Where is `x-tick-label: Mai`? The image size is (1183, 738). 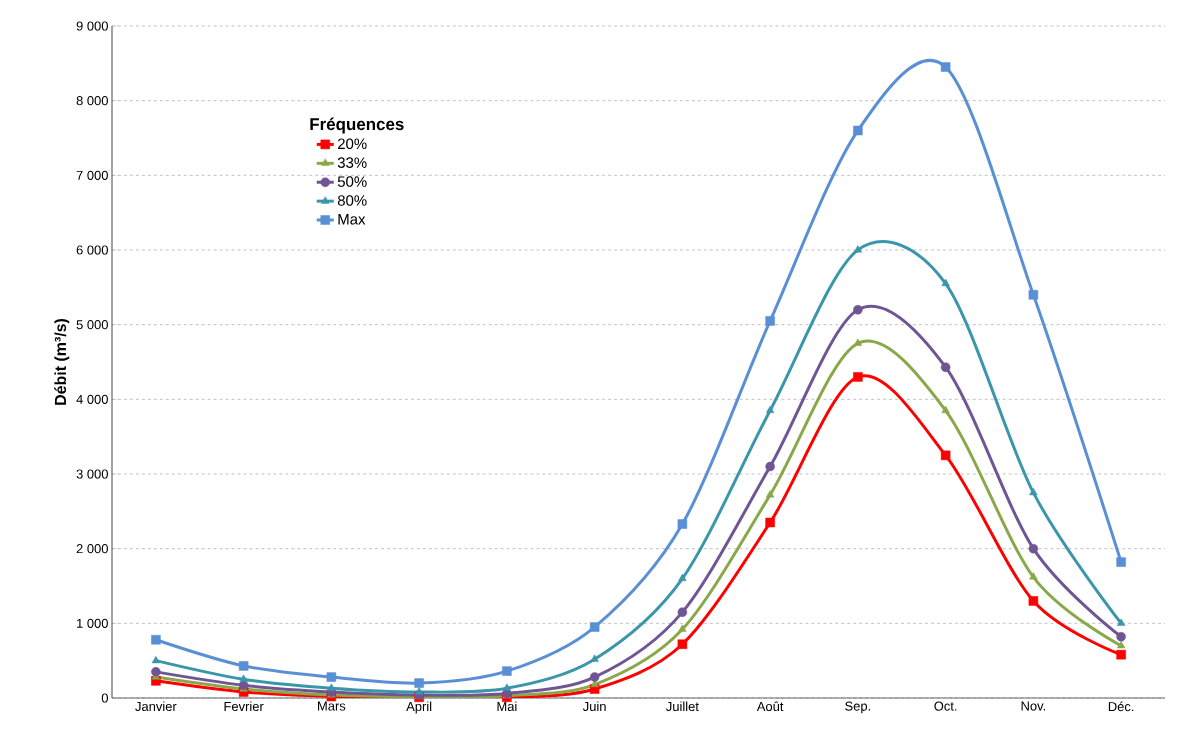 x-tick-label: Mai is located at coordinates (507, 706).